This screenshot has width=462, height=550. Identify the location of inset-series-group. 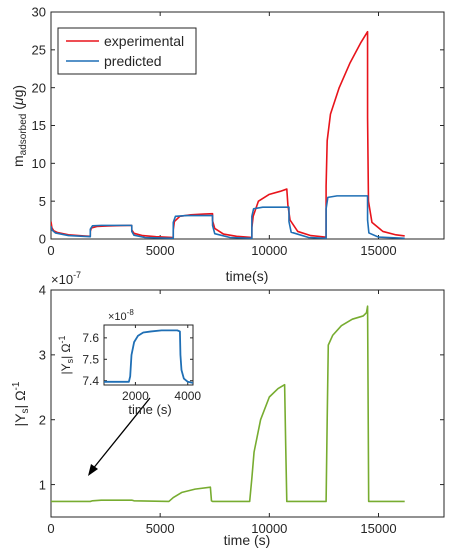
(148, 356).